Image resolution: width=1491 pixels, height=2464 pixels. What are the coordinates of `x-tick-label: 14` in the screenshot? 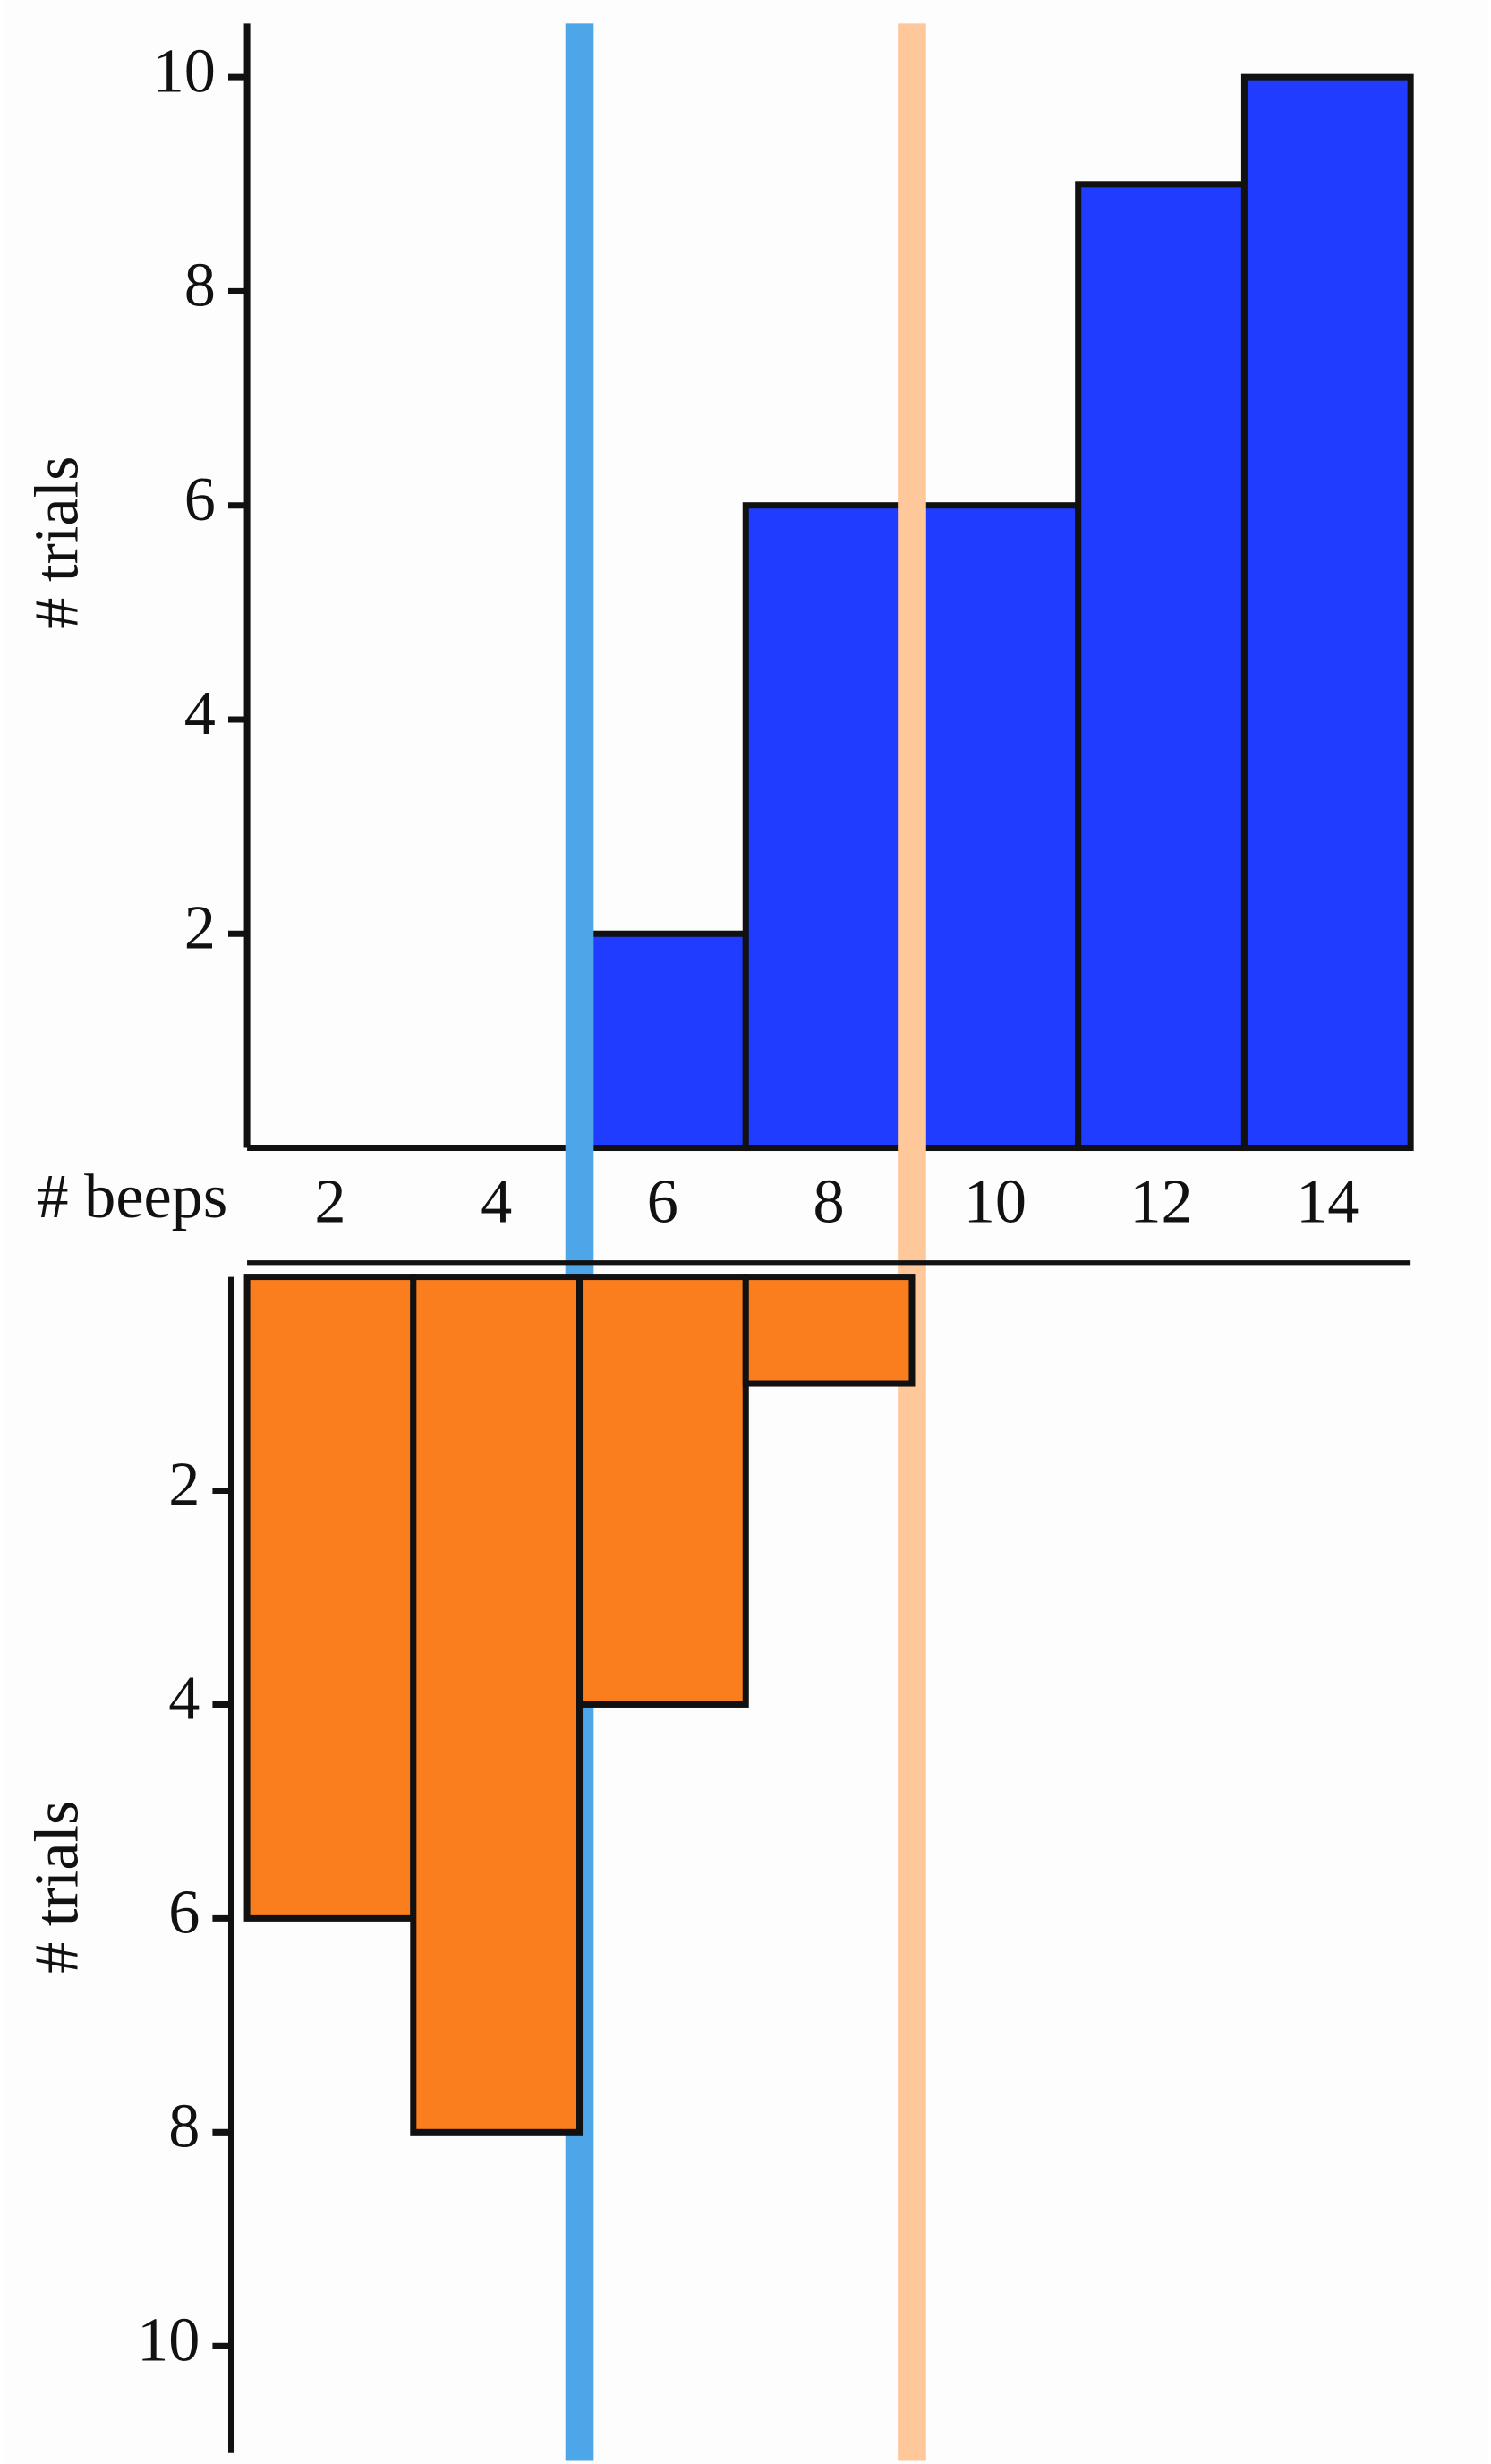 It's located at (1327, 1201).